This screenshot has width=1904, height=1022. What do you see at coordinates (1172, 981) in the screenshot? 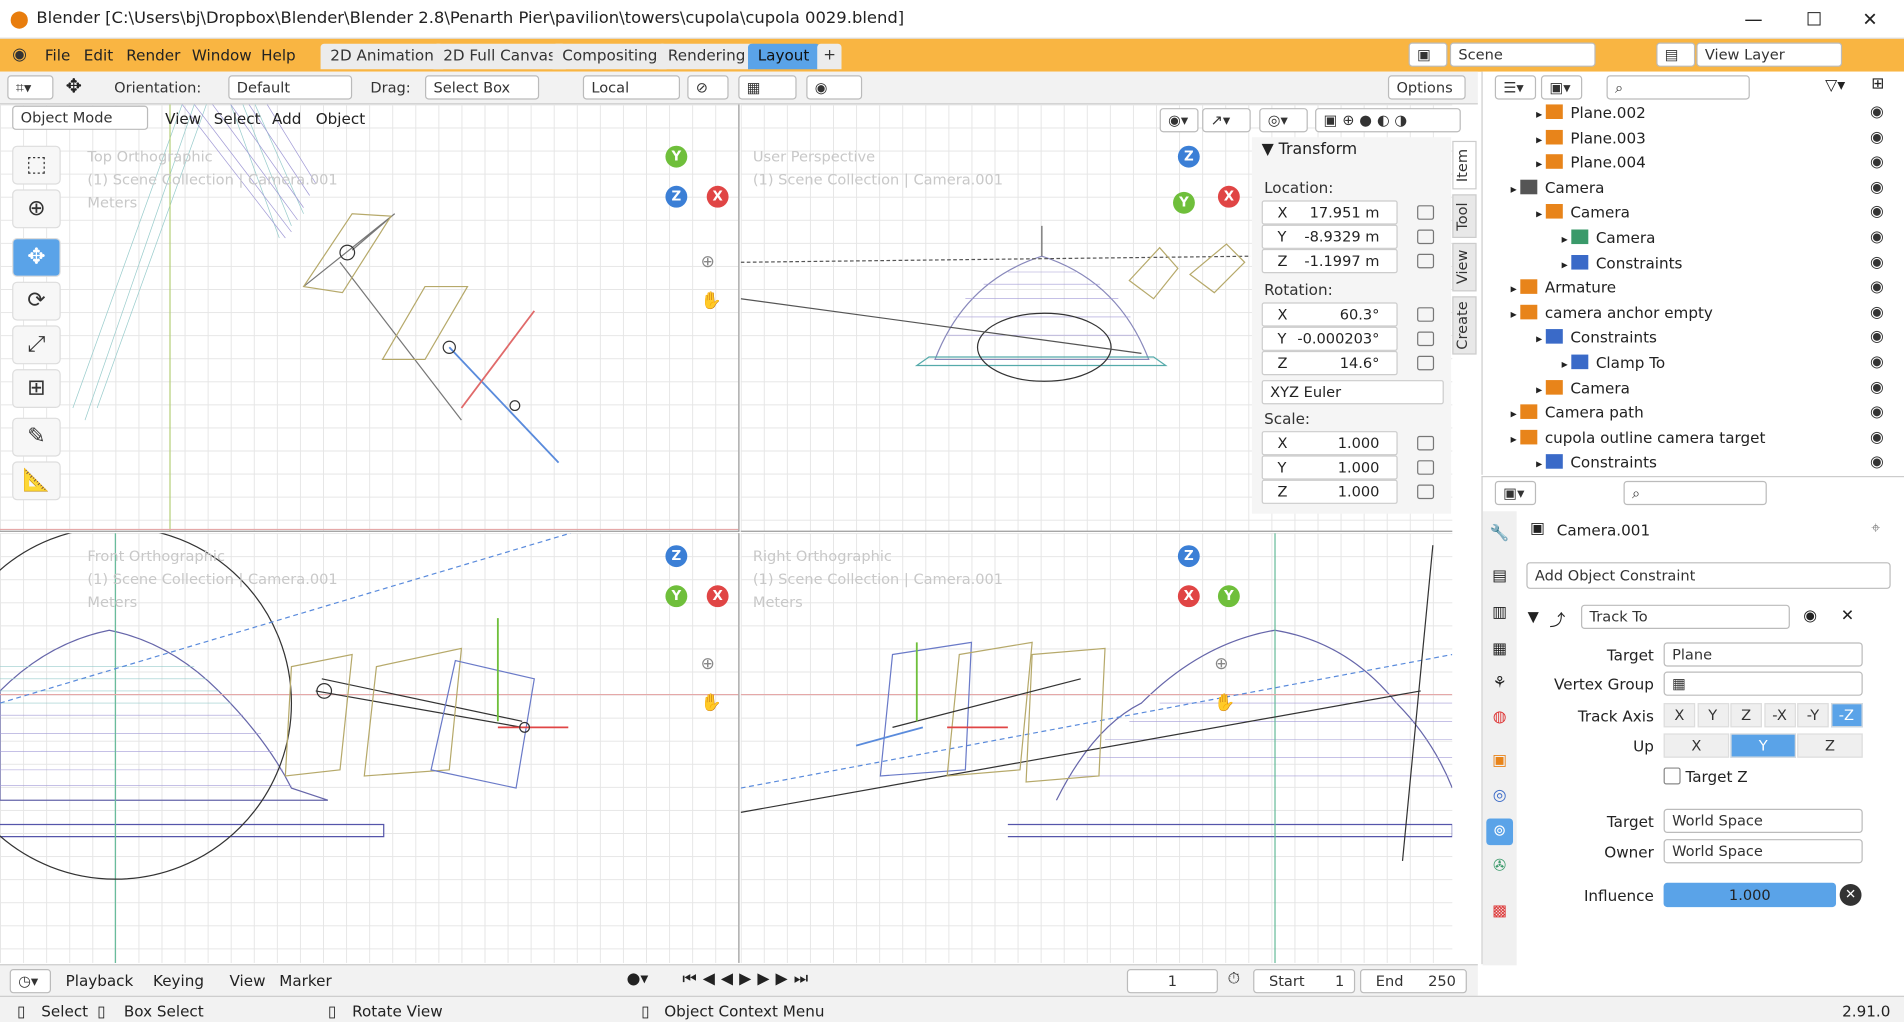
I see `current-frame-field: 1` at bounding box center [1172, 981].